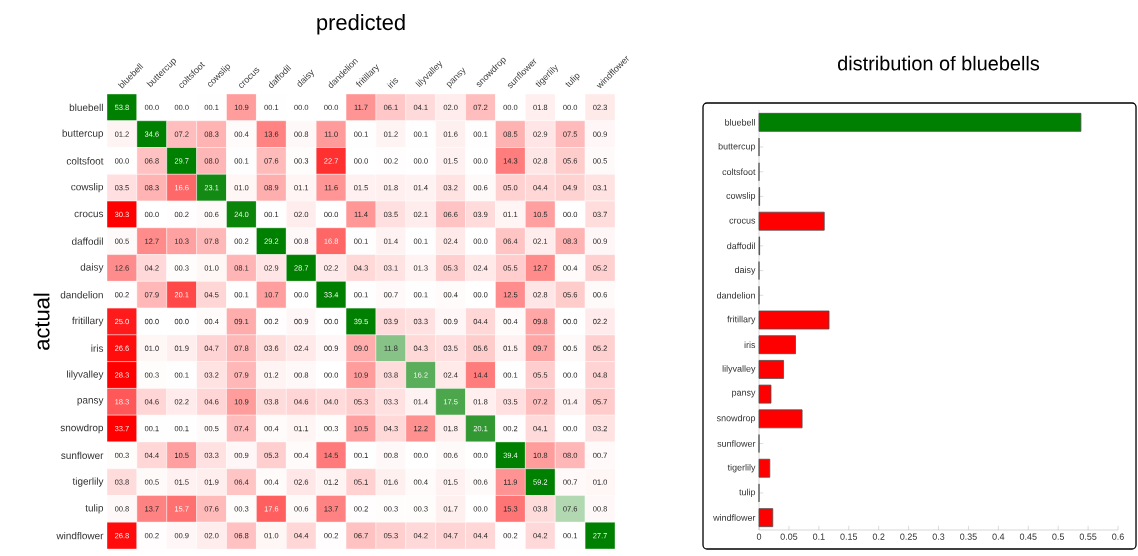  I want to click on chart-title: distribution of bluebells, so click(939, 63).